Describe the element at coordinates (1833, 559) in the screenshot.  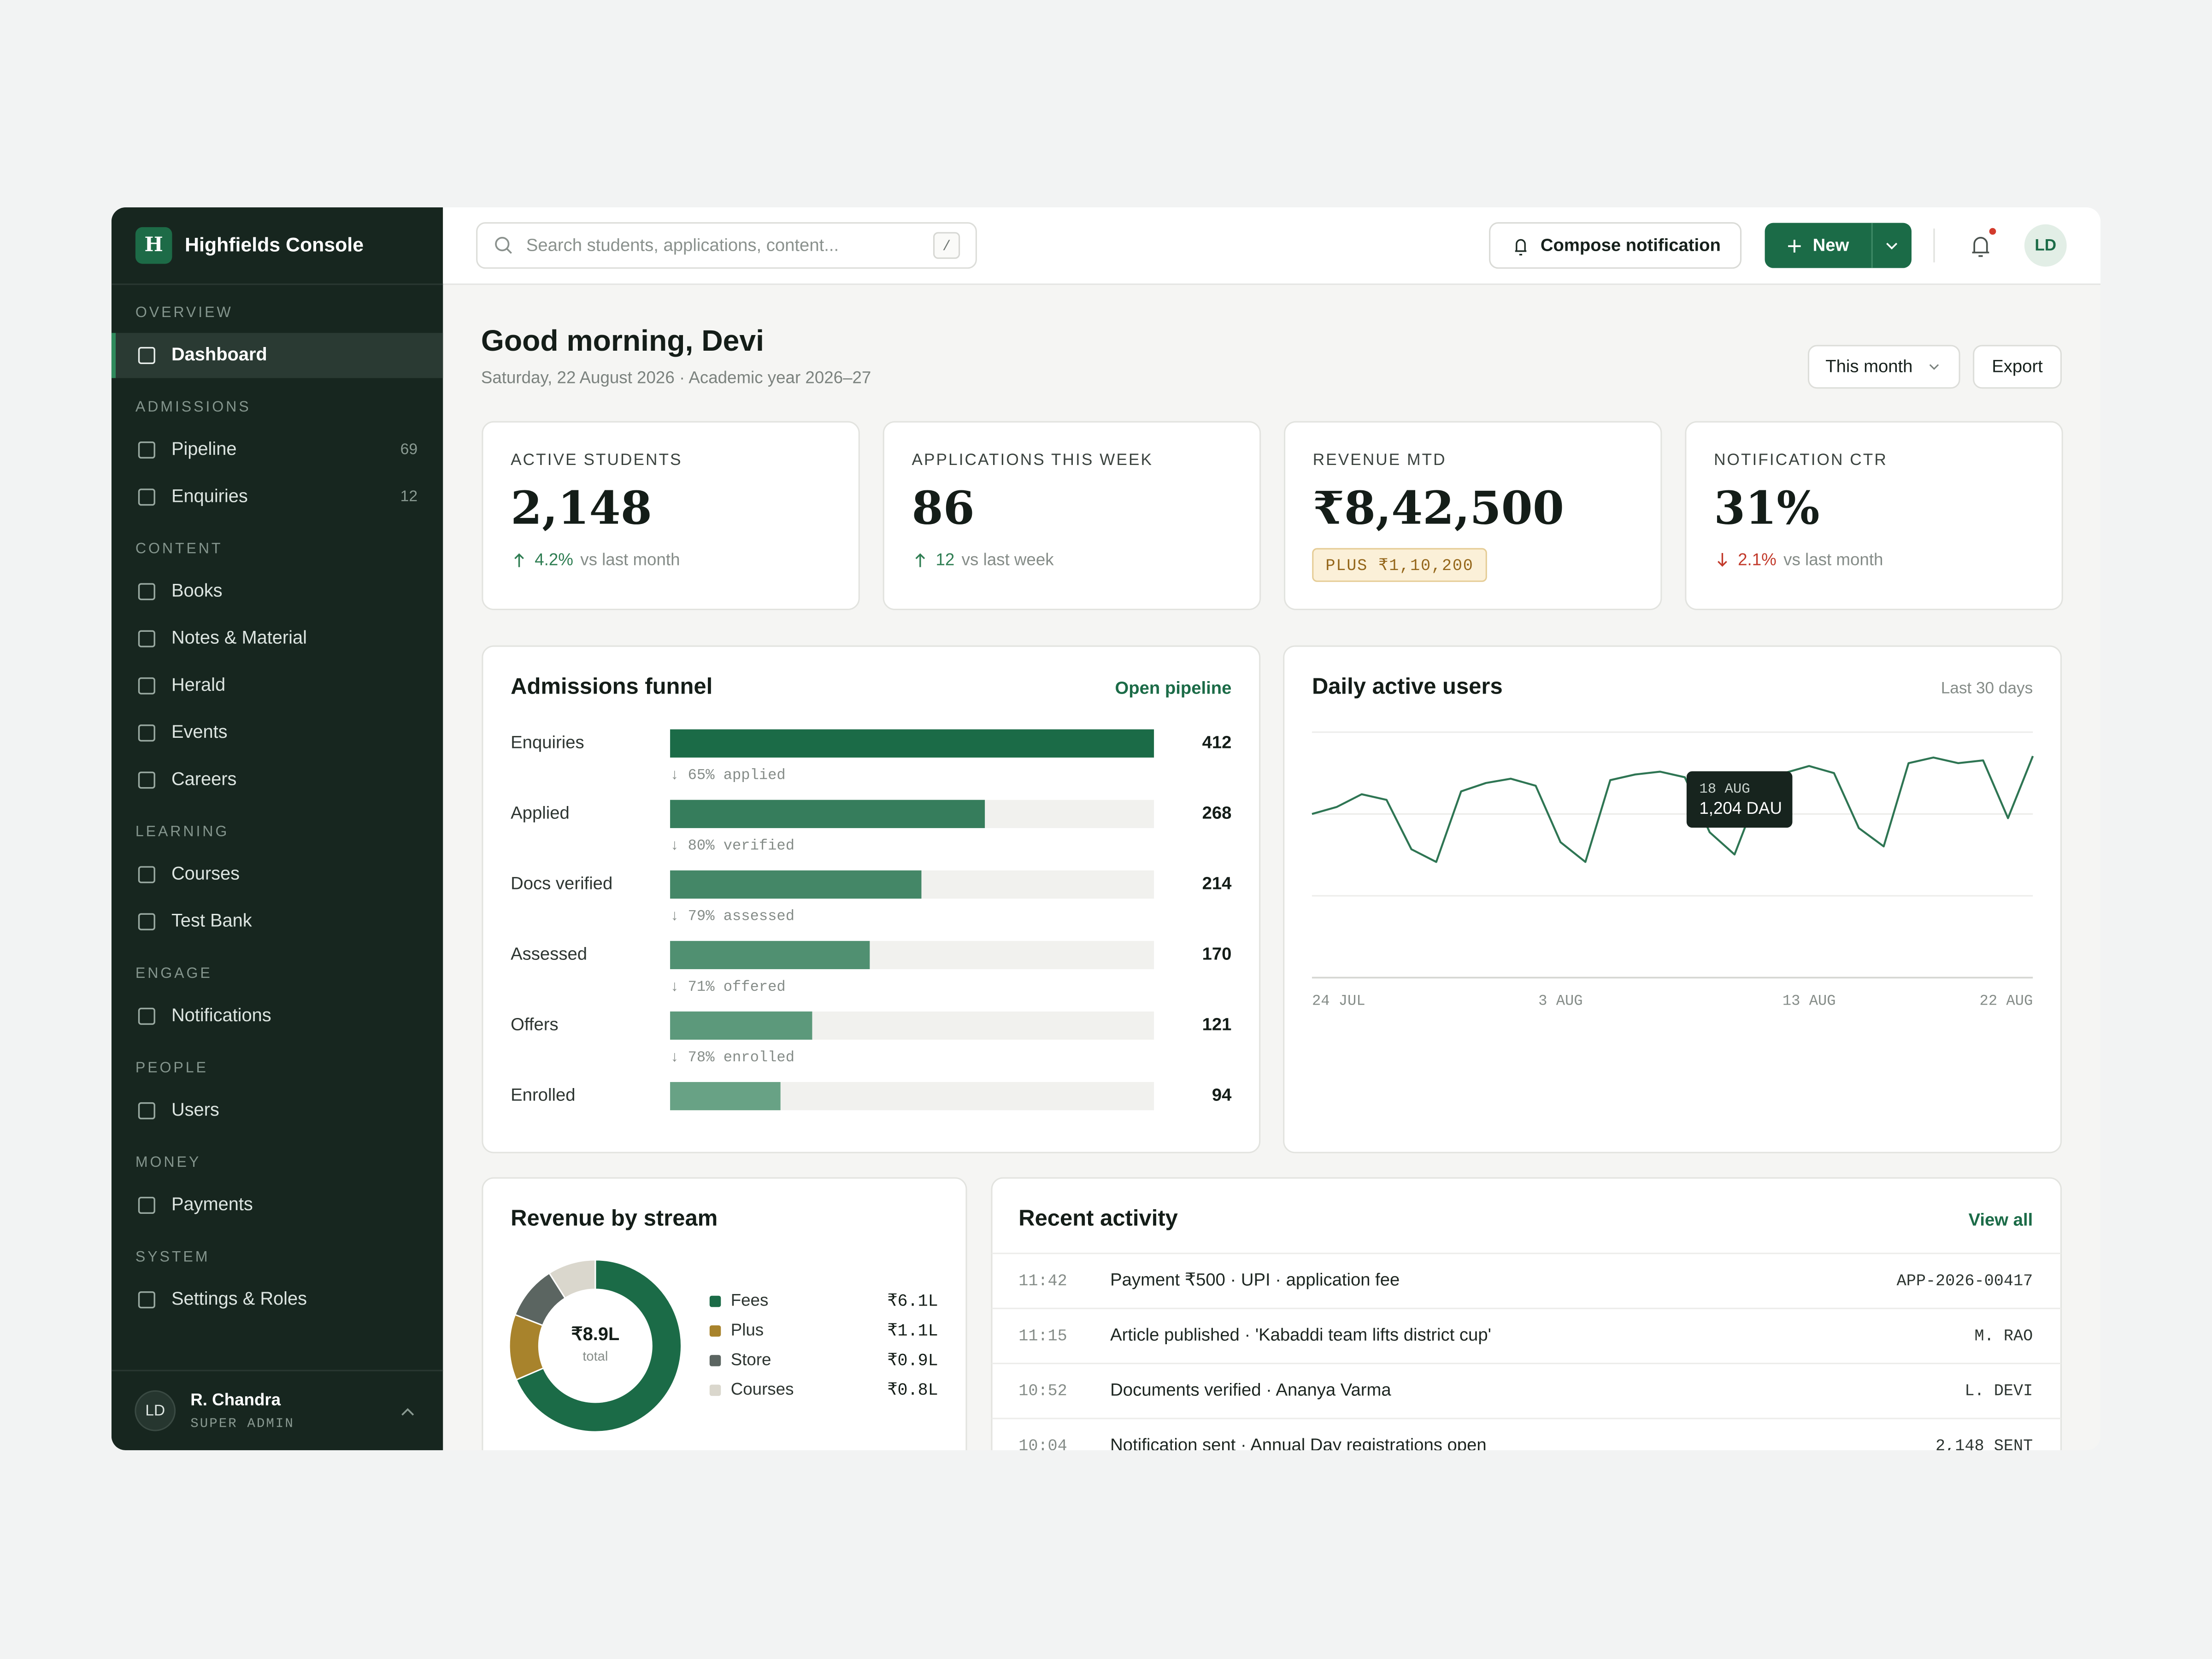
I see `kpi-delta-note: vs last month` at that location.